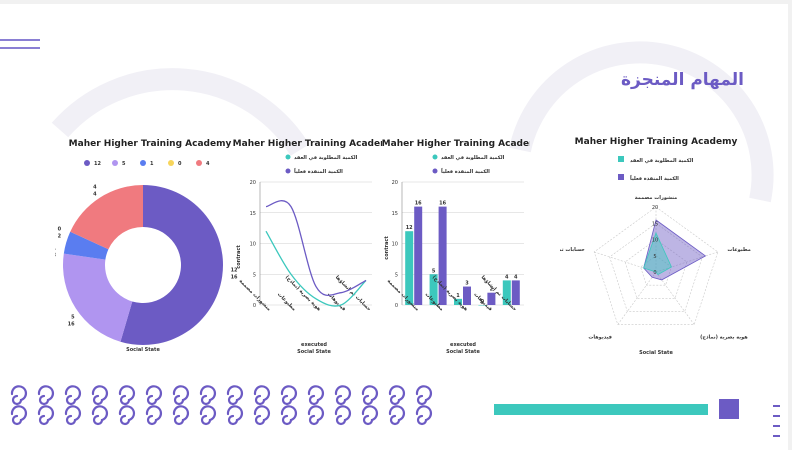  What do you see at coordinates (208, 164) in the screenshot?
I see `donut-legend-label: 4` at bounding box center [208, 164].